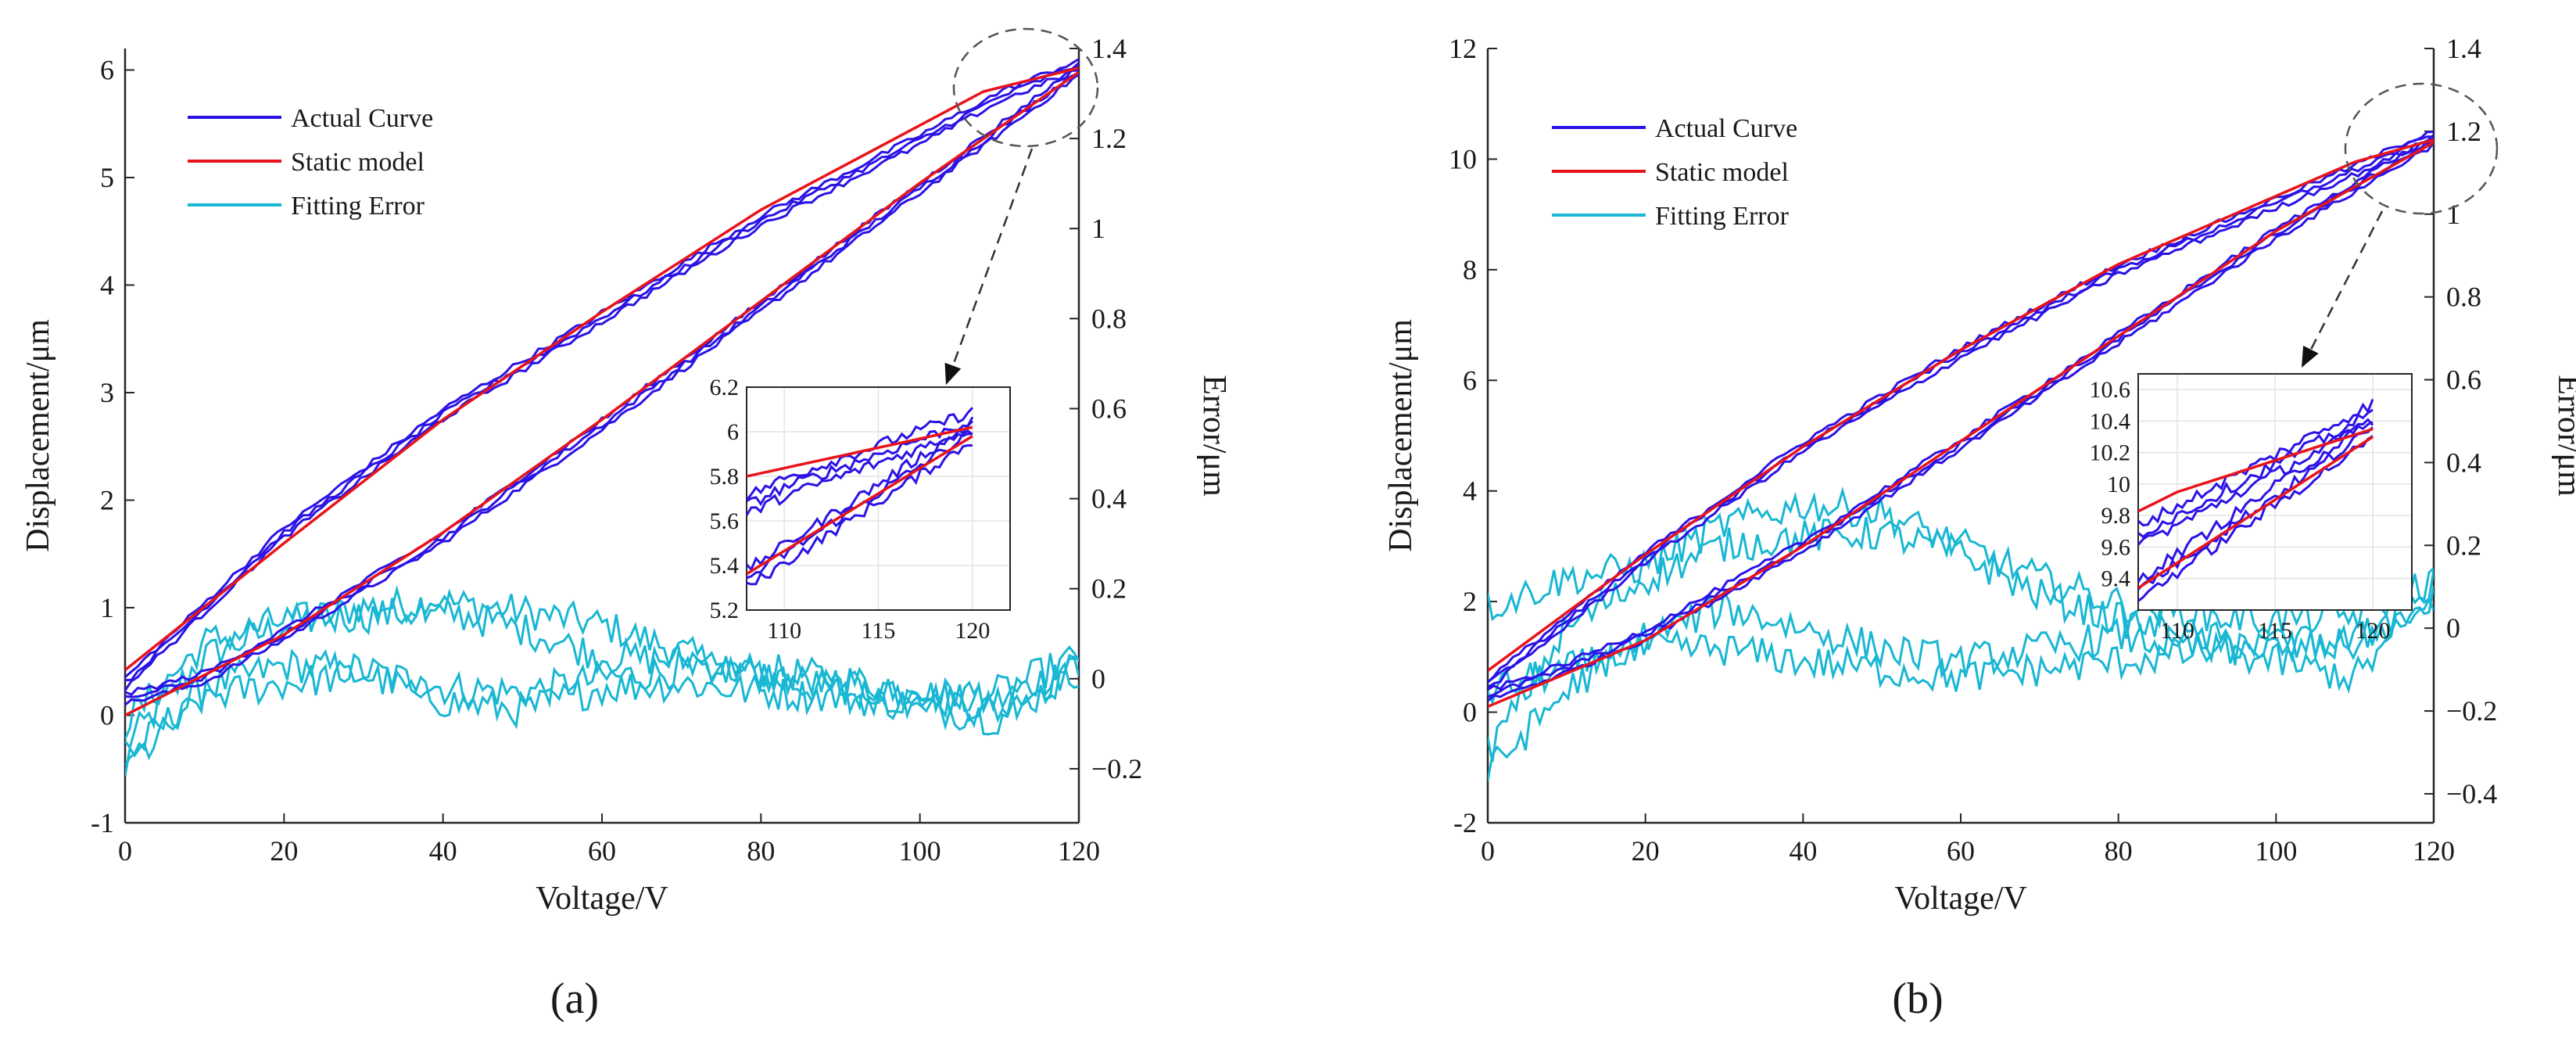  What do you see at coordinates (725, 387) in the screenshot?
I see `inset-y-tick-label: 6.2` at bounding box center [725, 387].